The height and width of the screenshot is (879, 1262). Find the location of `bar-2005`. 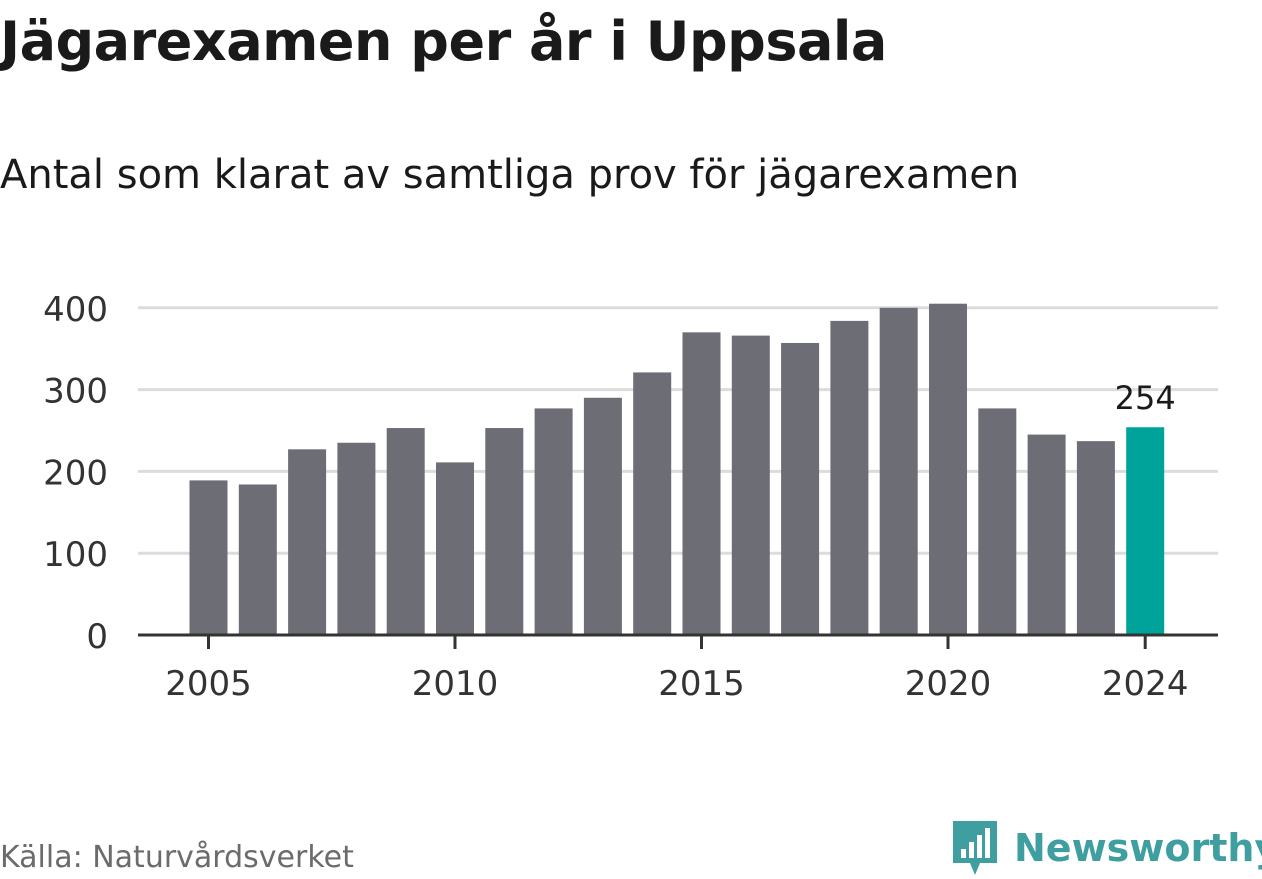

bar-2005 is located at coordinates (208, 557).